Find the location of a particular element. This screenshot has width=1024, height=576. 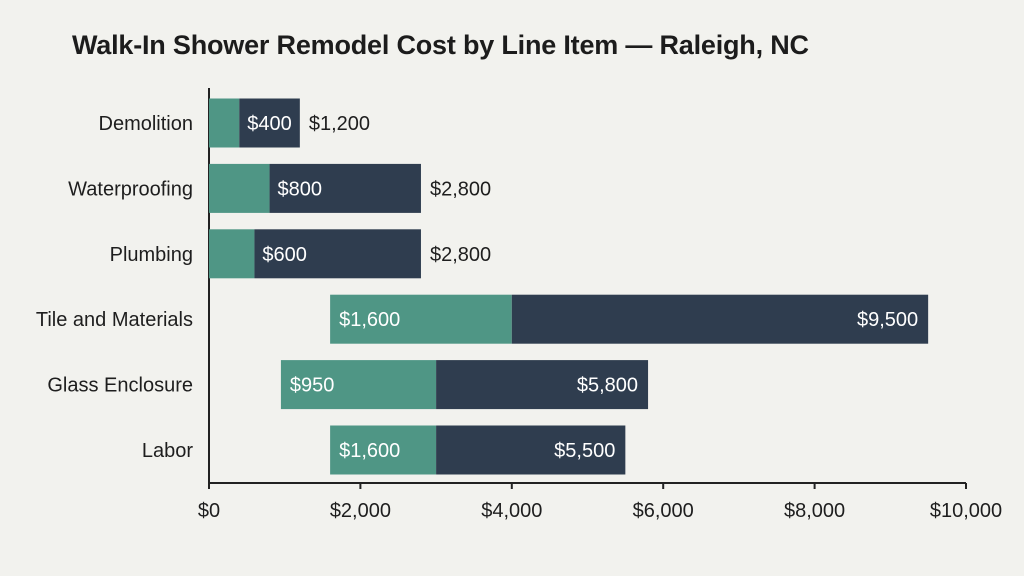

x-tick-label: $10,000 is located at coordinates (966, 511).